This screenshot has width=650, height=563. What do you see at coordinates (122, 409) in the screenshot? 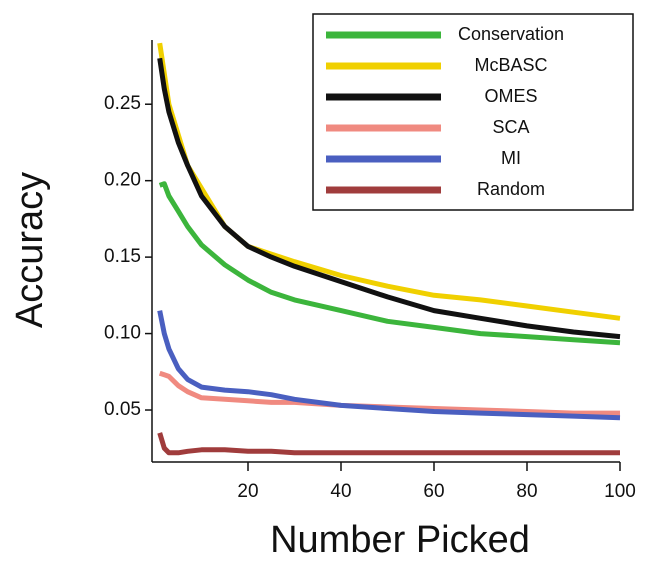
I see `y-tick-label: 0.05` at bounding box center [122, 409].